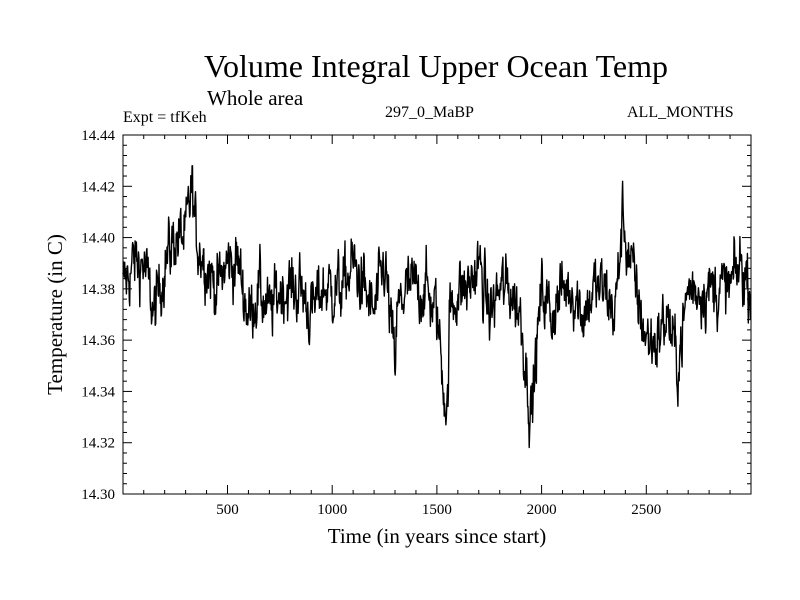  I want to click on y-tick-label: 14.34, so click(98, 392).